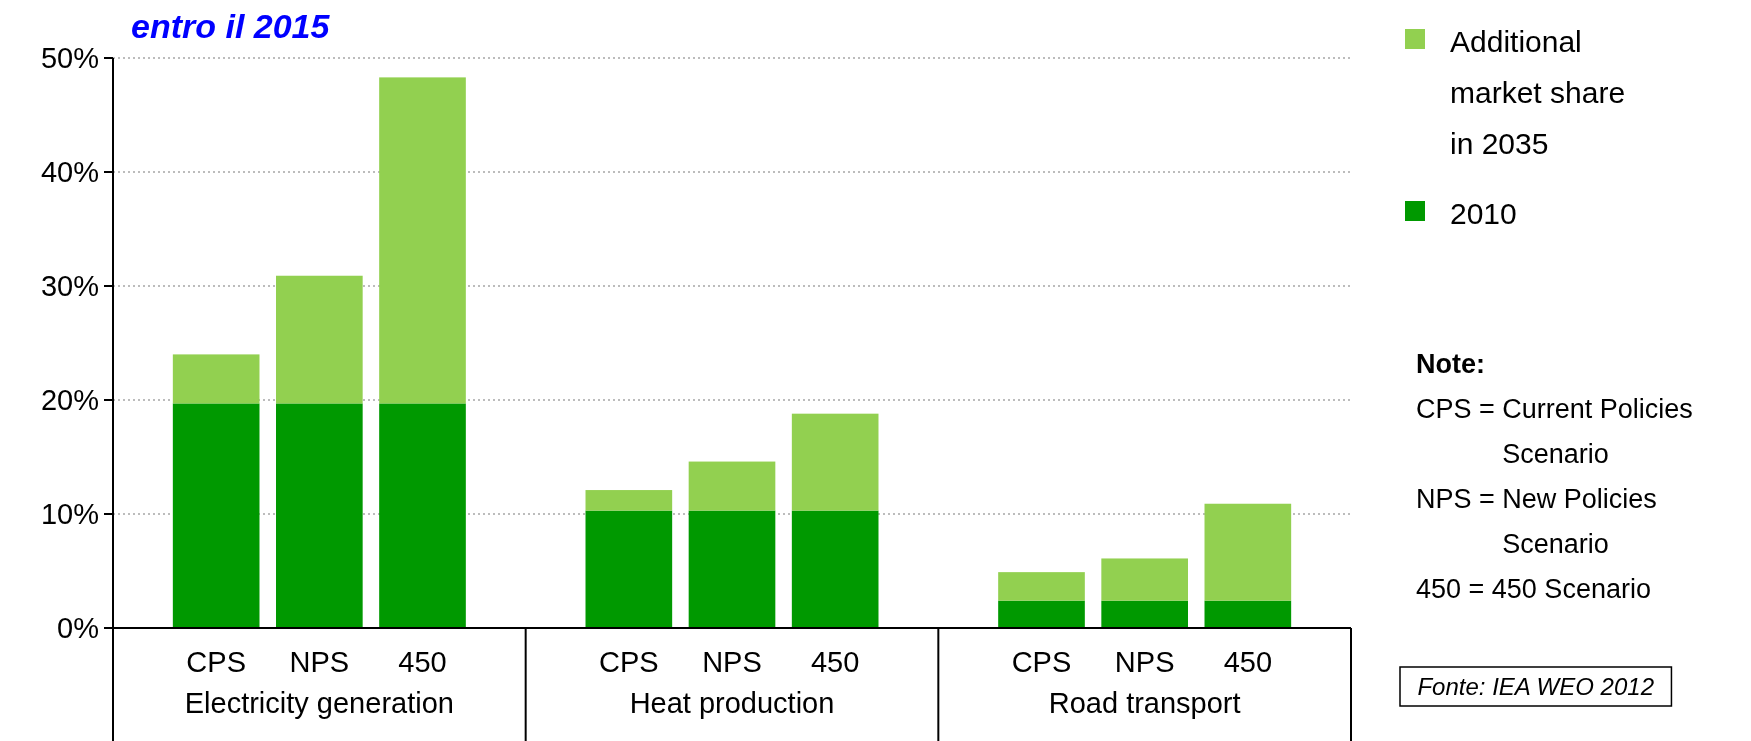  Describe the element at coordinates (1535, 686) in the screenshot. I see `source-note: Fonte: IEA WEO 2012` at that location.